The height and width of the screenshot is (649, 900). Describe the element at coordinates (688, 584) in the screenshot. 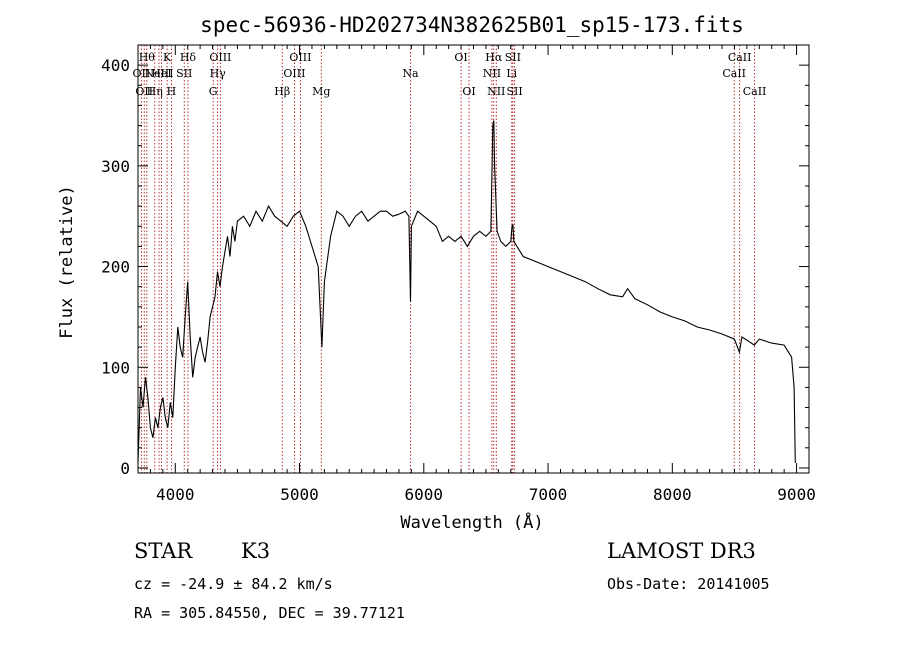

I see `observation-date: Obs-Date: 20141005` at that location.